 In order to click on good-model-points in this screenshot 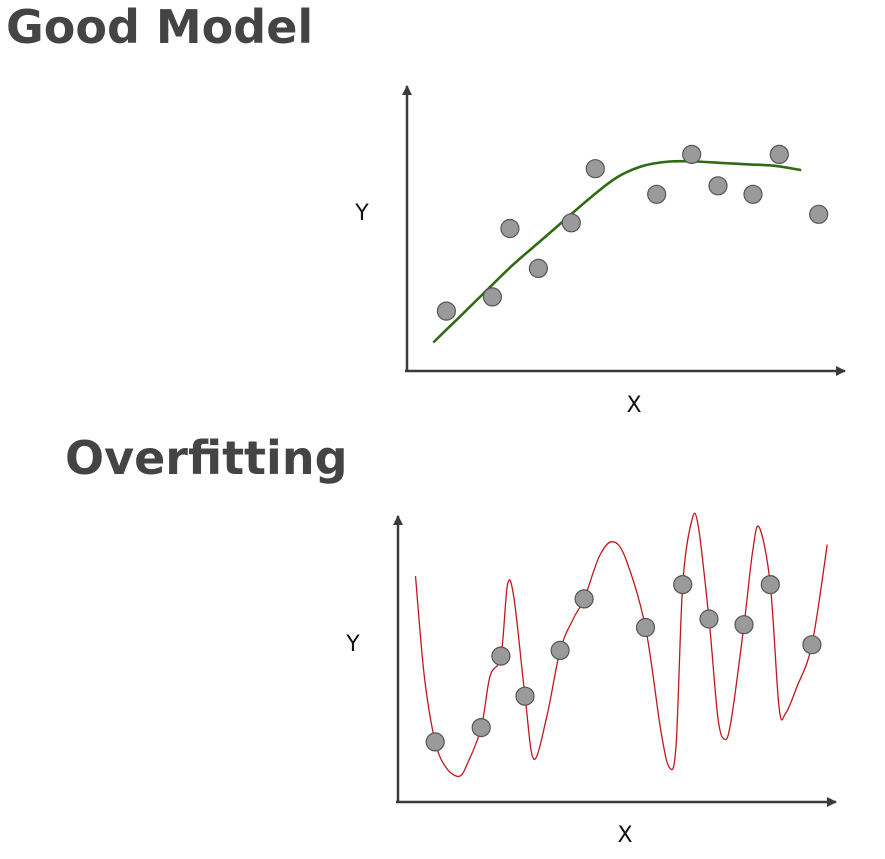, I will do `click(632, 232)`.